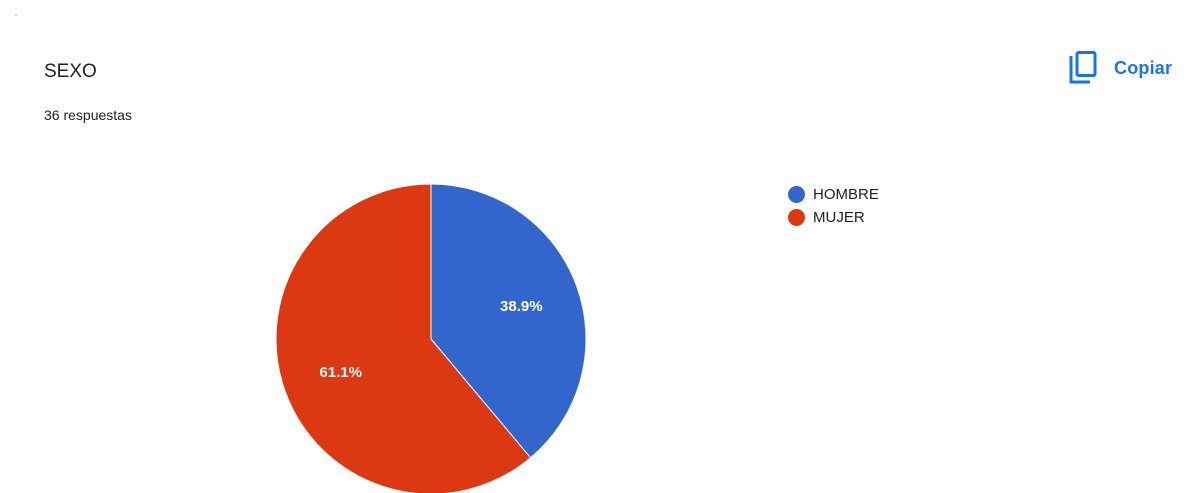 The height and width of the screenshot is (493, 1193). Describe the element at coordinates (403, 338) in the screenshot. I see `pie-slice-mujer` at that location.